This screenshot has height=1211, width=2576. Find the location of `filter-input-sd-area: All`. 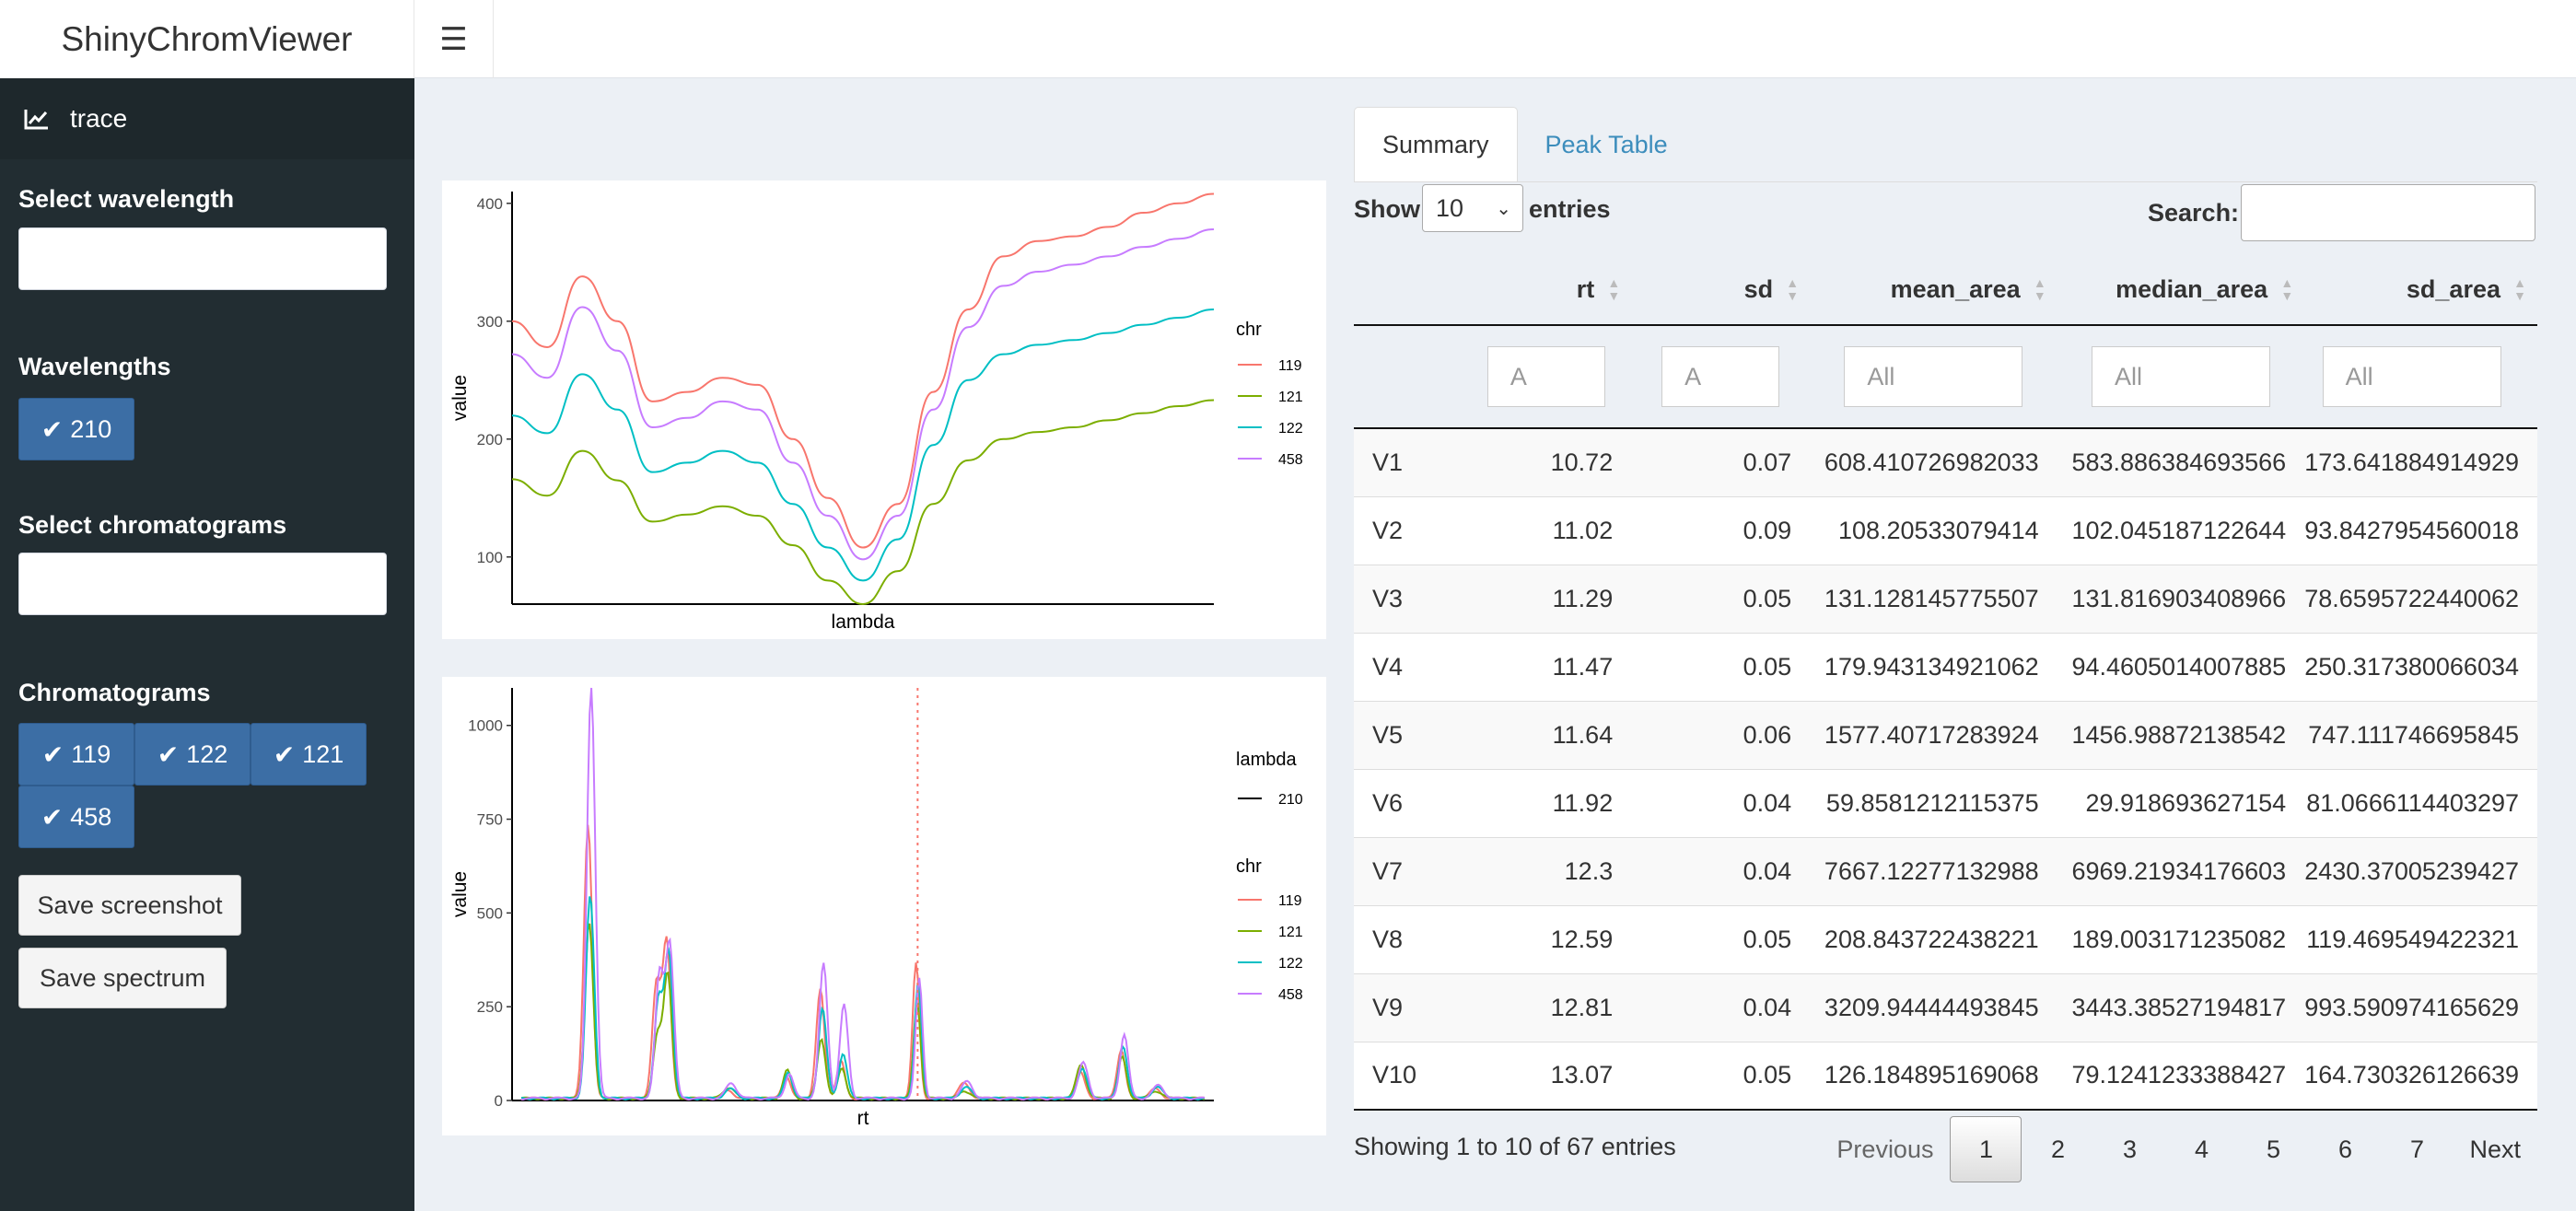

filter-input-sd-area: All is located at coordinates (2412, 376).